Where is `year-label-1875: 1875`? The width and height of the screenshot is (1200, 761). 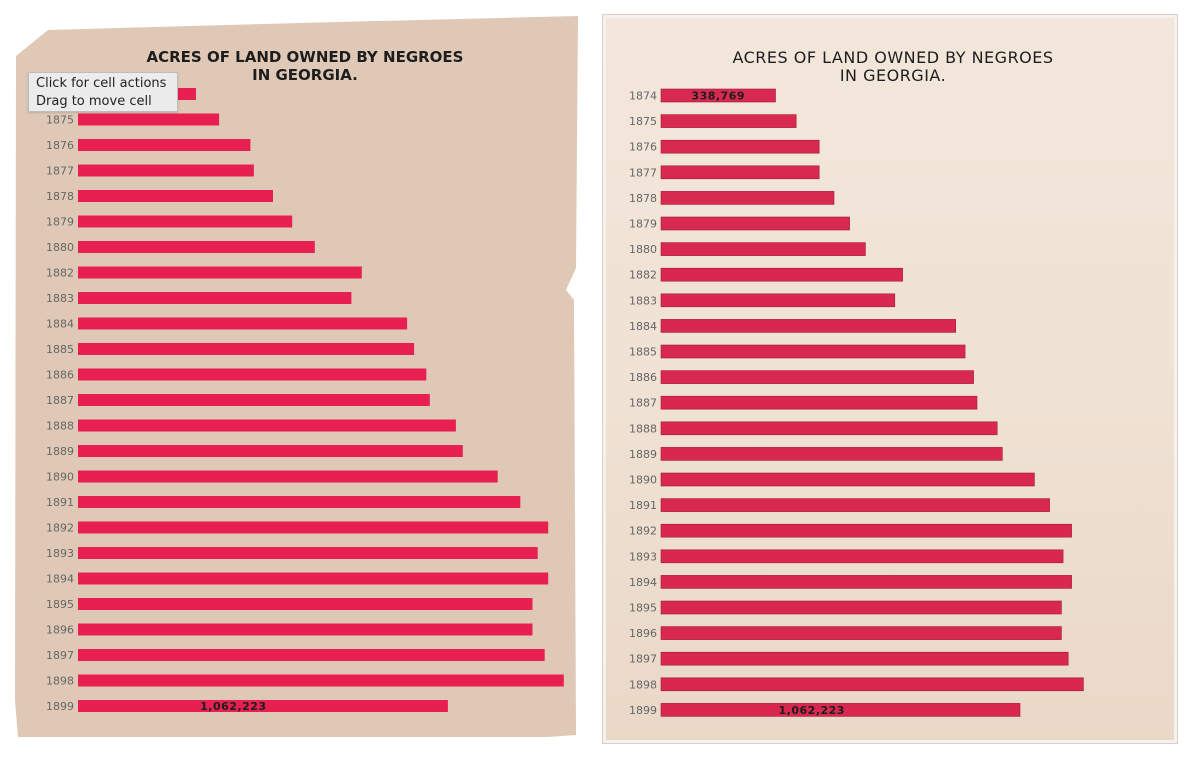
year-label-1875: 1875 is located at coordinates (643, 121).